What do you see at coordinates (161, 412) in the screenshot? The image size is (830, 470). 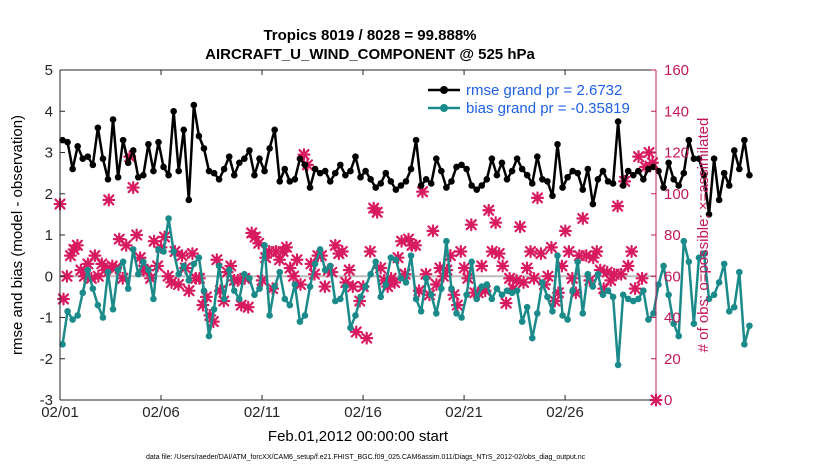 I see `x-tick-label: 02/06` at bounding box center [161, 412].